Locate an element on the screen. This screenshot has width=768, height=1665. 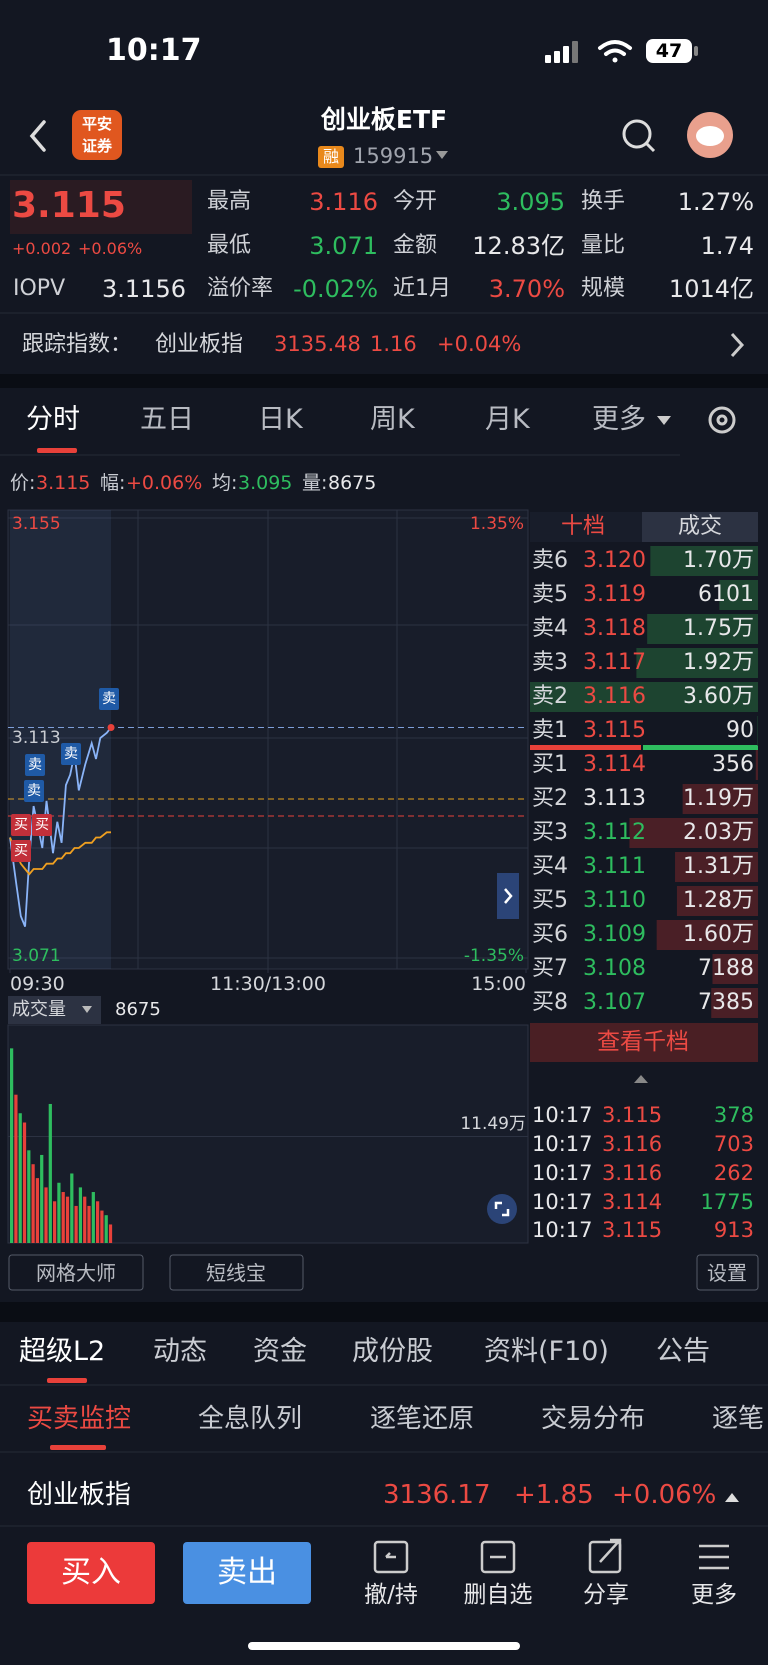
tracking-label: 跟踪指数： is located at coordinates (77, 344).